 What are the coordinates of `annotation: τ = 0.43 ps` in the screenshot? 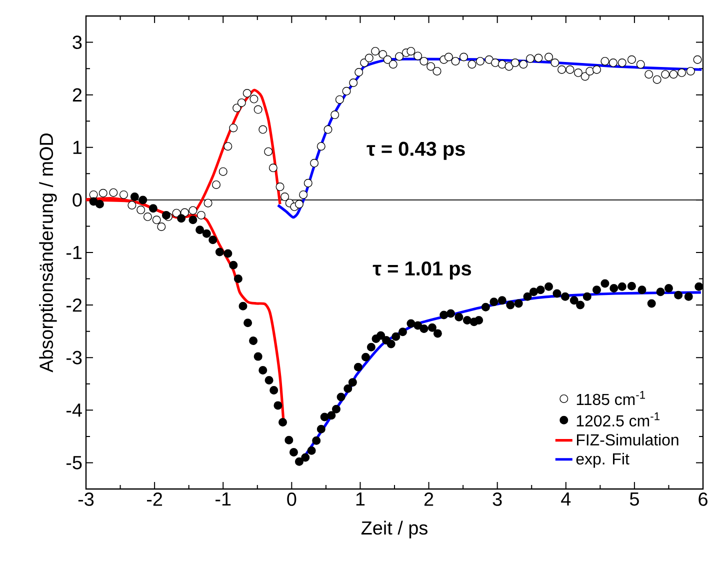 It's located at (415, 151).